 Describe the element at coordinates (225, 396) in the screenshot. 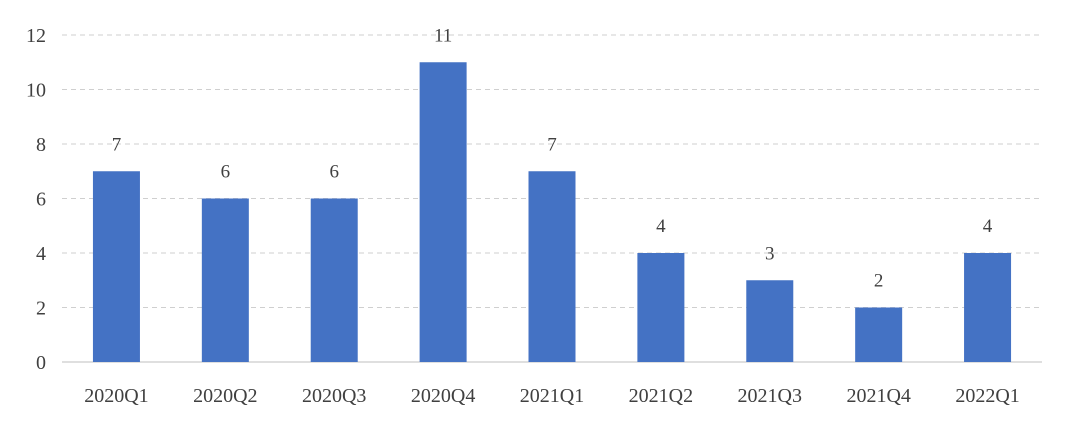

I see `x-tick-label: 2020Q2` at that location.